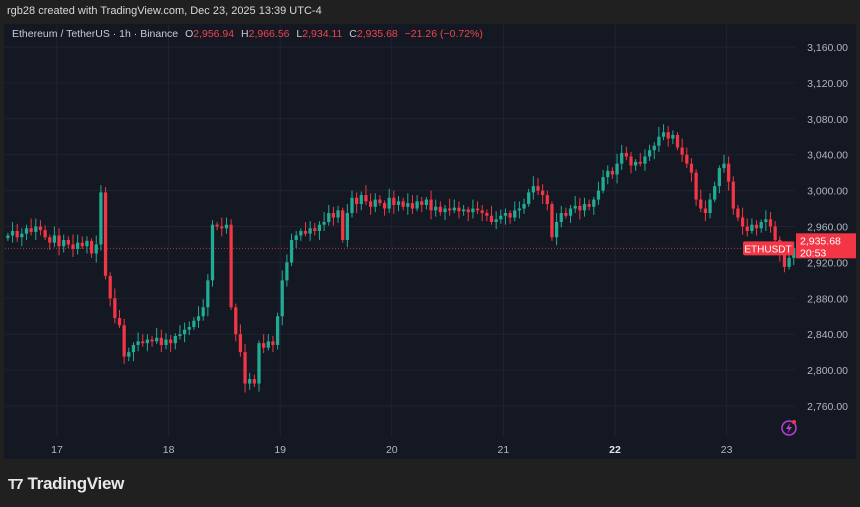 The image size is (860, 507). What do you see at coordinates (214, 34) in the screenshot?
I see `open-value: 2,956.94` at bounding box center [214, 34].